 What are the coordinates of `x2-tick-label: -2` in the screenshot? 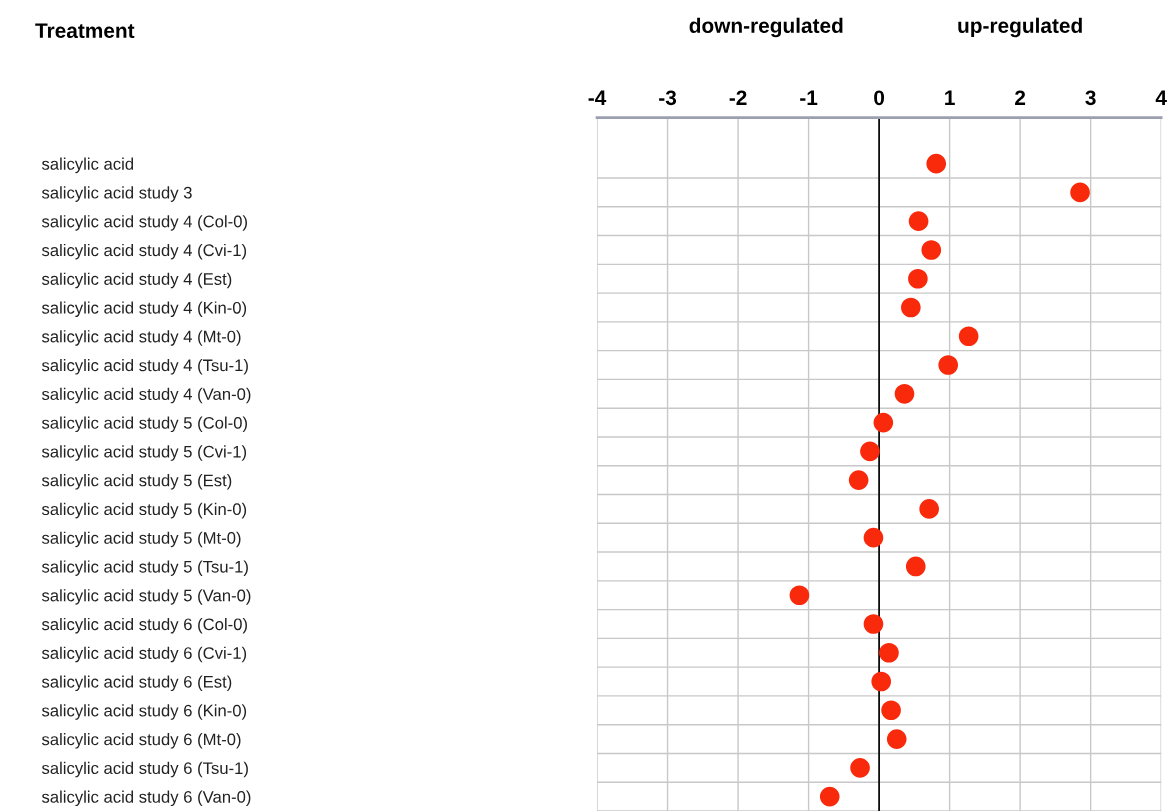 It's located at (738, 97).